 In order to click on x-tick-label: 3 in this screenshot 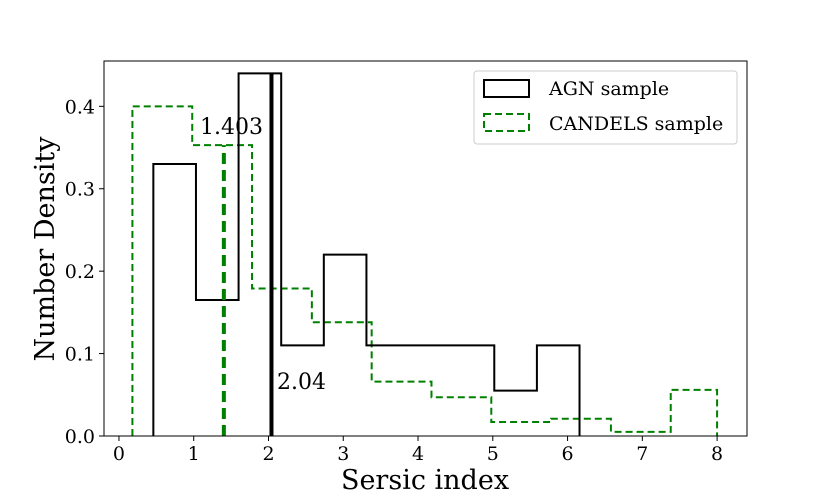, I will do `click(343, 454)`.